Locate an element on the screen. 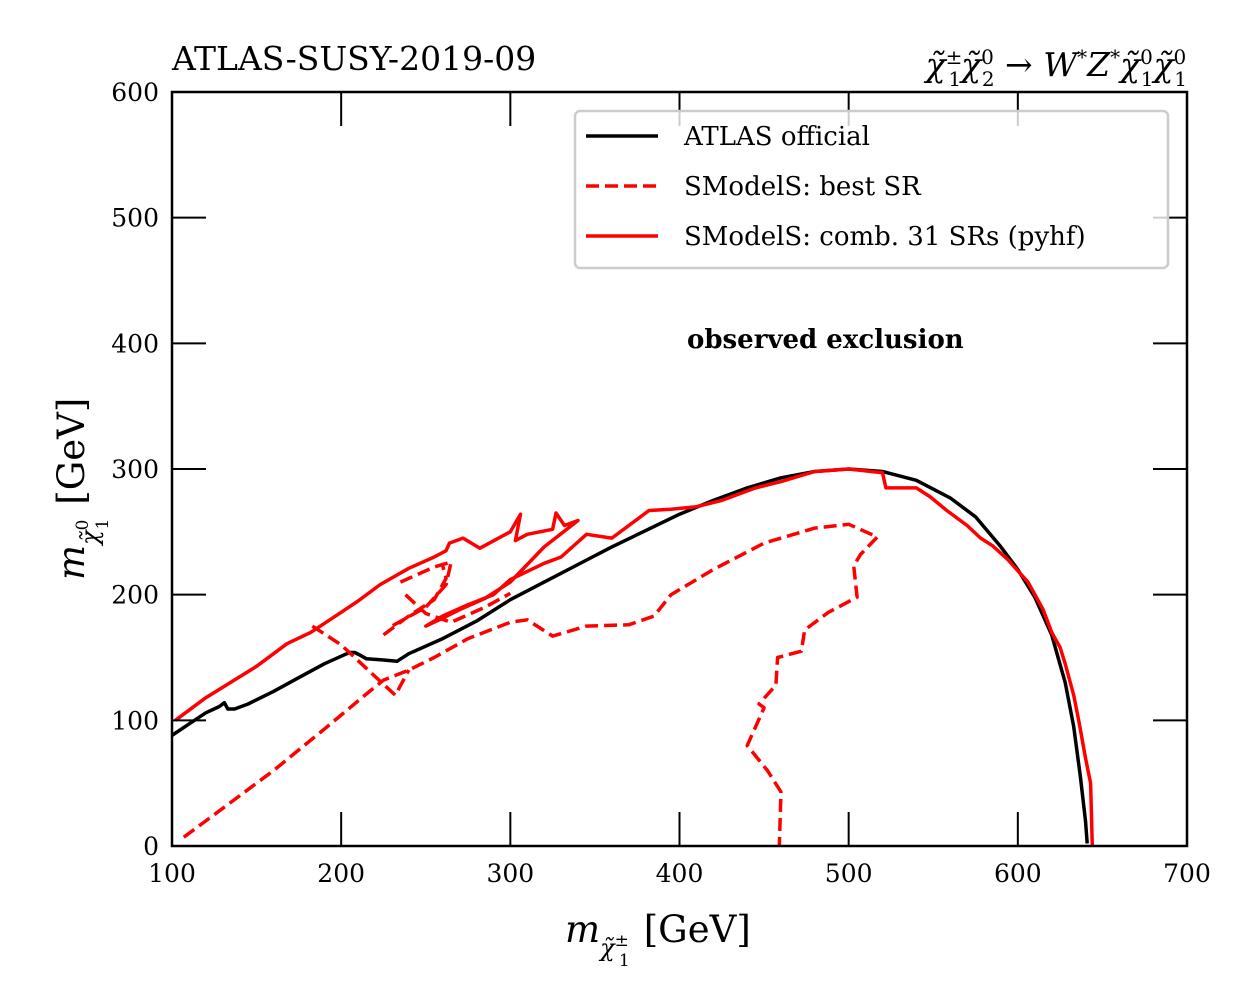 The height and width of the screenshot is (1000, 1250). y-tick-label: 500 is located at coordinates (135, 218).